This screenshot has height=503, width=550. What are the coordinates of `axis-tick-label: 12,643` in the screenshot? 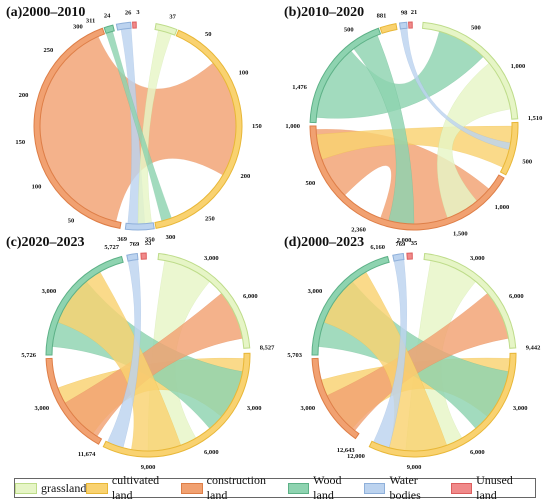 It's located at (346, 450).